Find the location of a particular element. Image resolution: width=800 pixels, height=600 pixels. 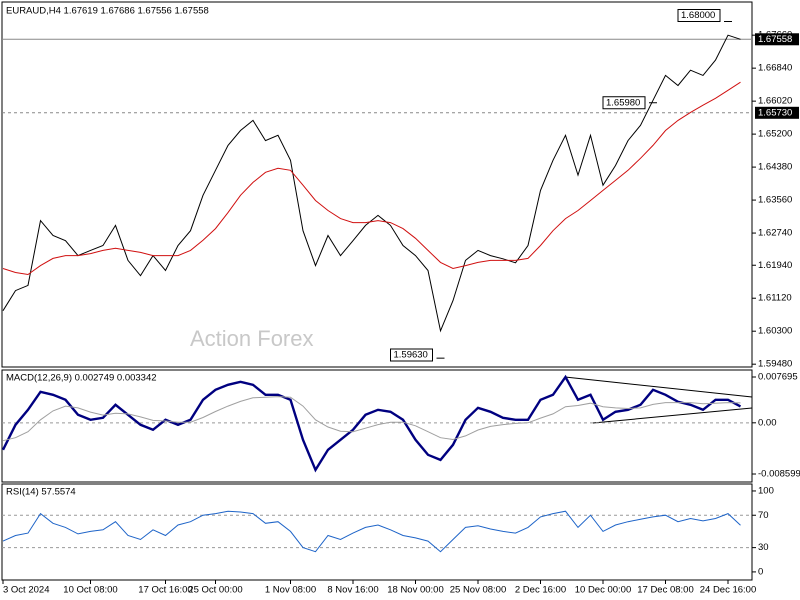

panel-title: MACD(12,26,9) 0.002749 0.003342 is located at coordinates (81, 378).